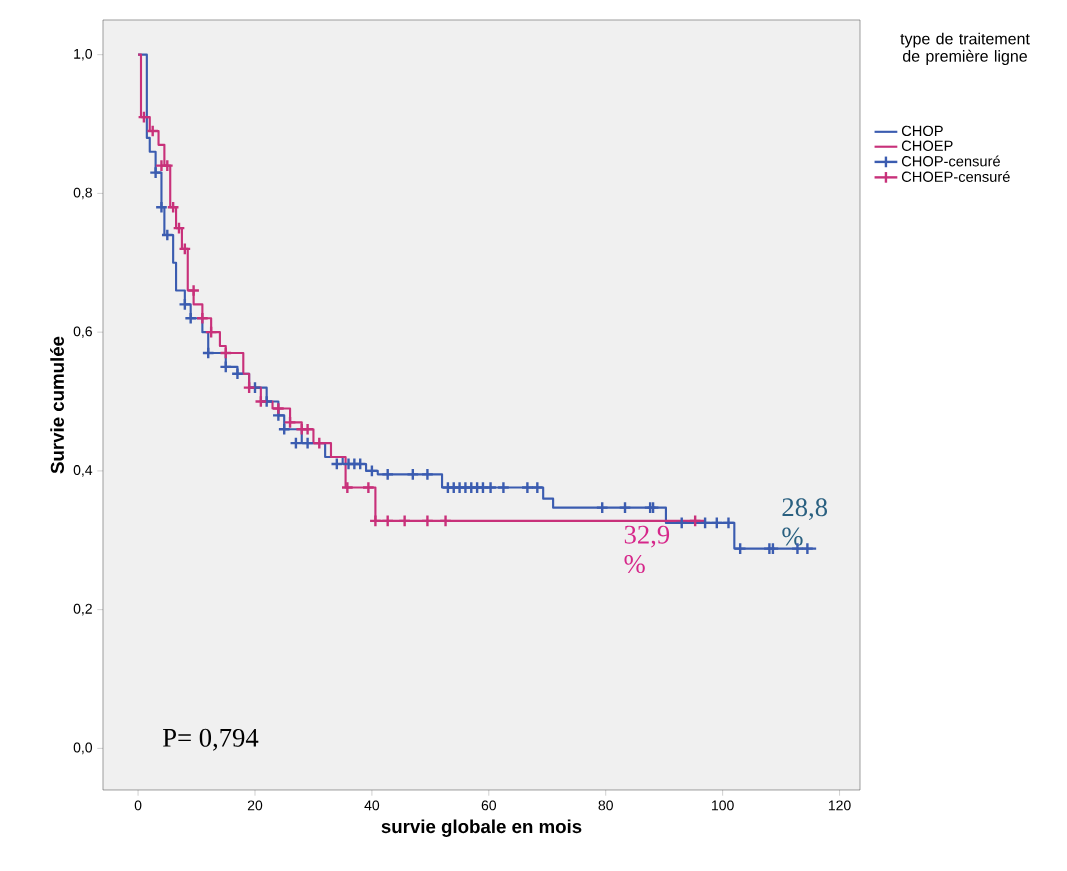  Describe the element at coordinates (83, 471) in the screenshot. I see `y-tick-label: 0,4` at that location.